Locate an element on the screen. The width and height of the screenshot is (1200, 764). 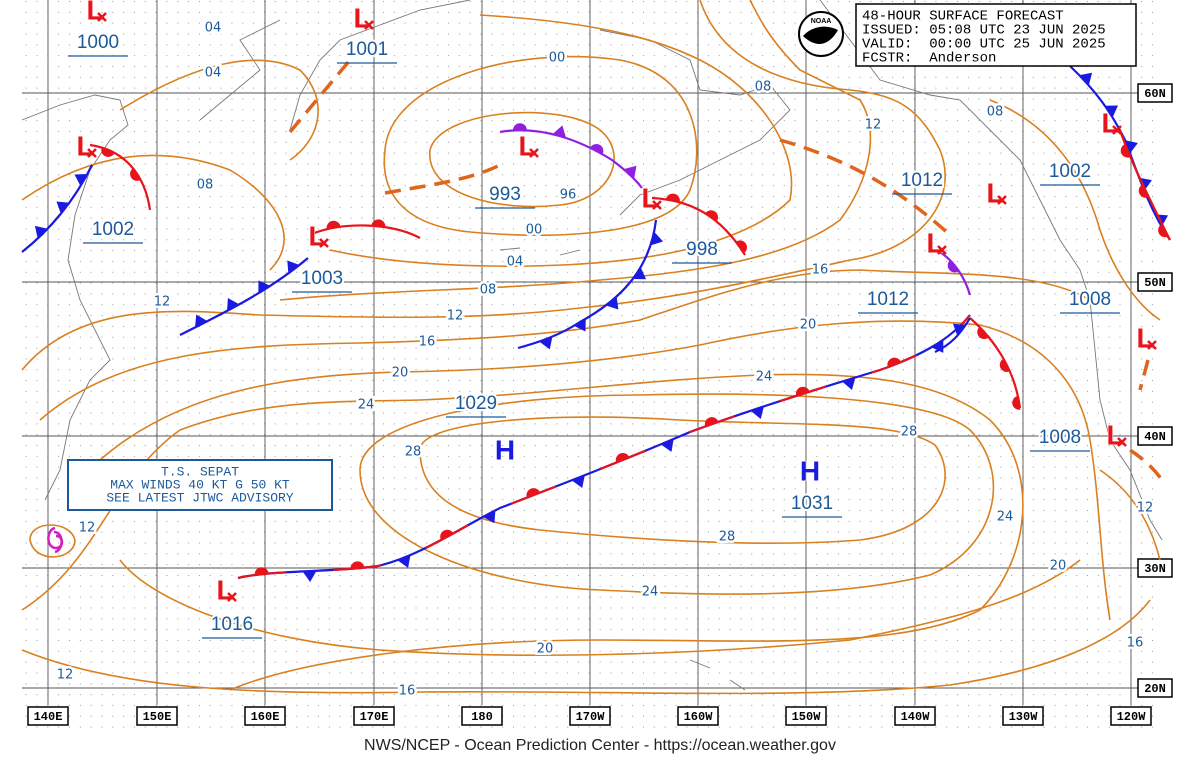
lon-label: 140W is located at coordinates (916, 717).